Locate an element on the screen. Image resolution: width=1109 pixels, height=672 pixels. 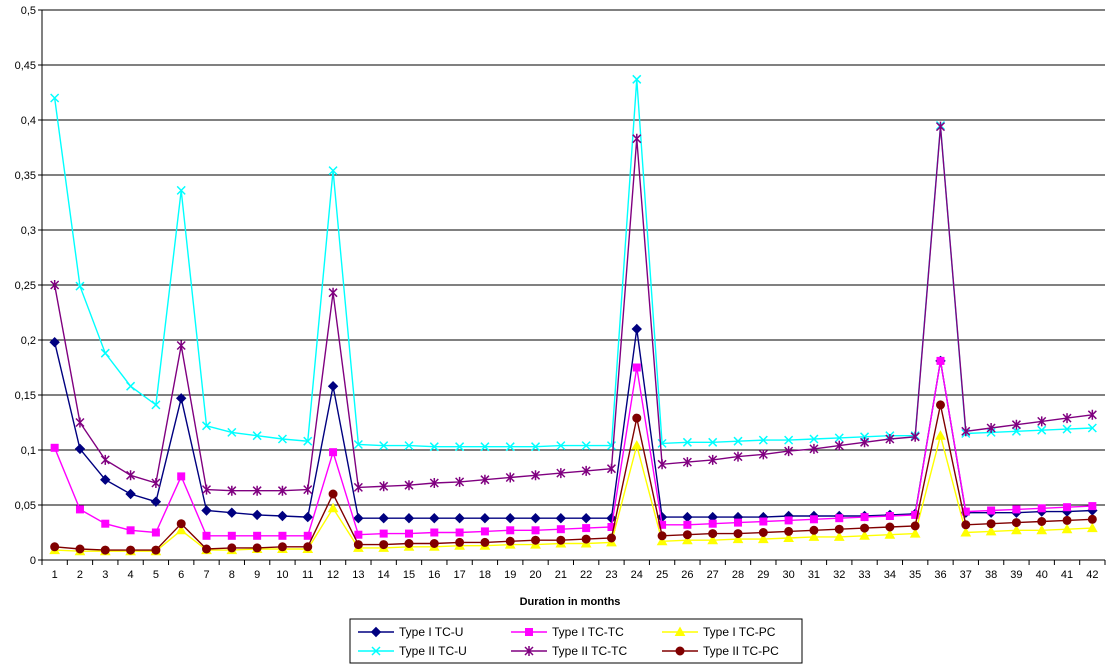
x-tick-label: 32 is located at coordinates (839, 575).